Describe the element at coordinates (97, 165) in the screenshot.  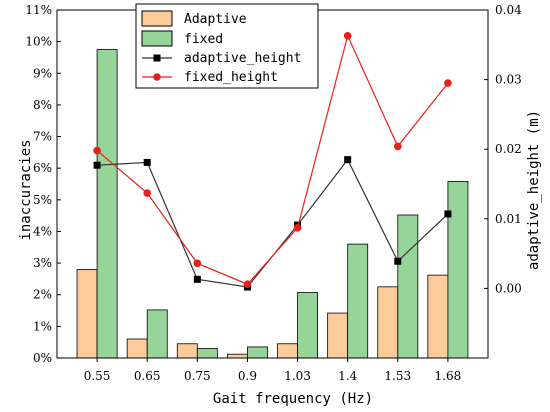
I see `point-adaptive_height-0.55` at that location.